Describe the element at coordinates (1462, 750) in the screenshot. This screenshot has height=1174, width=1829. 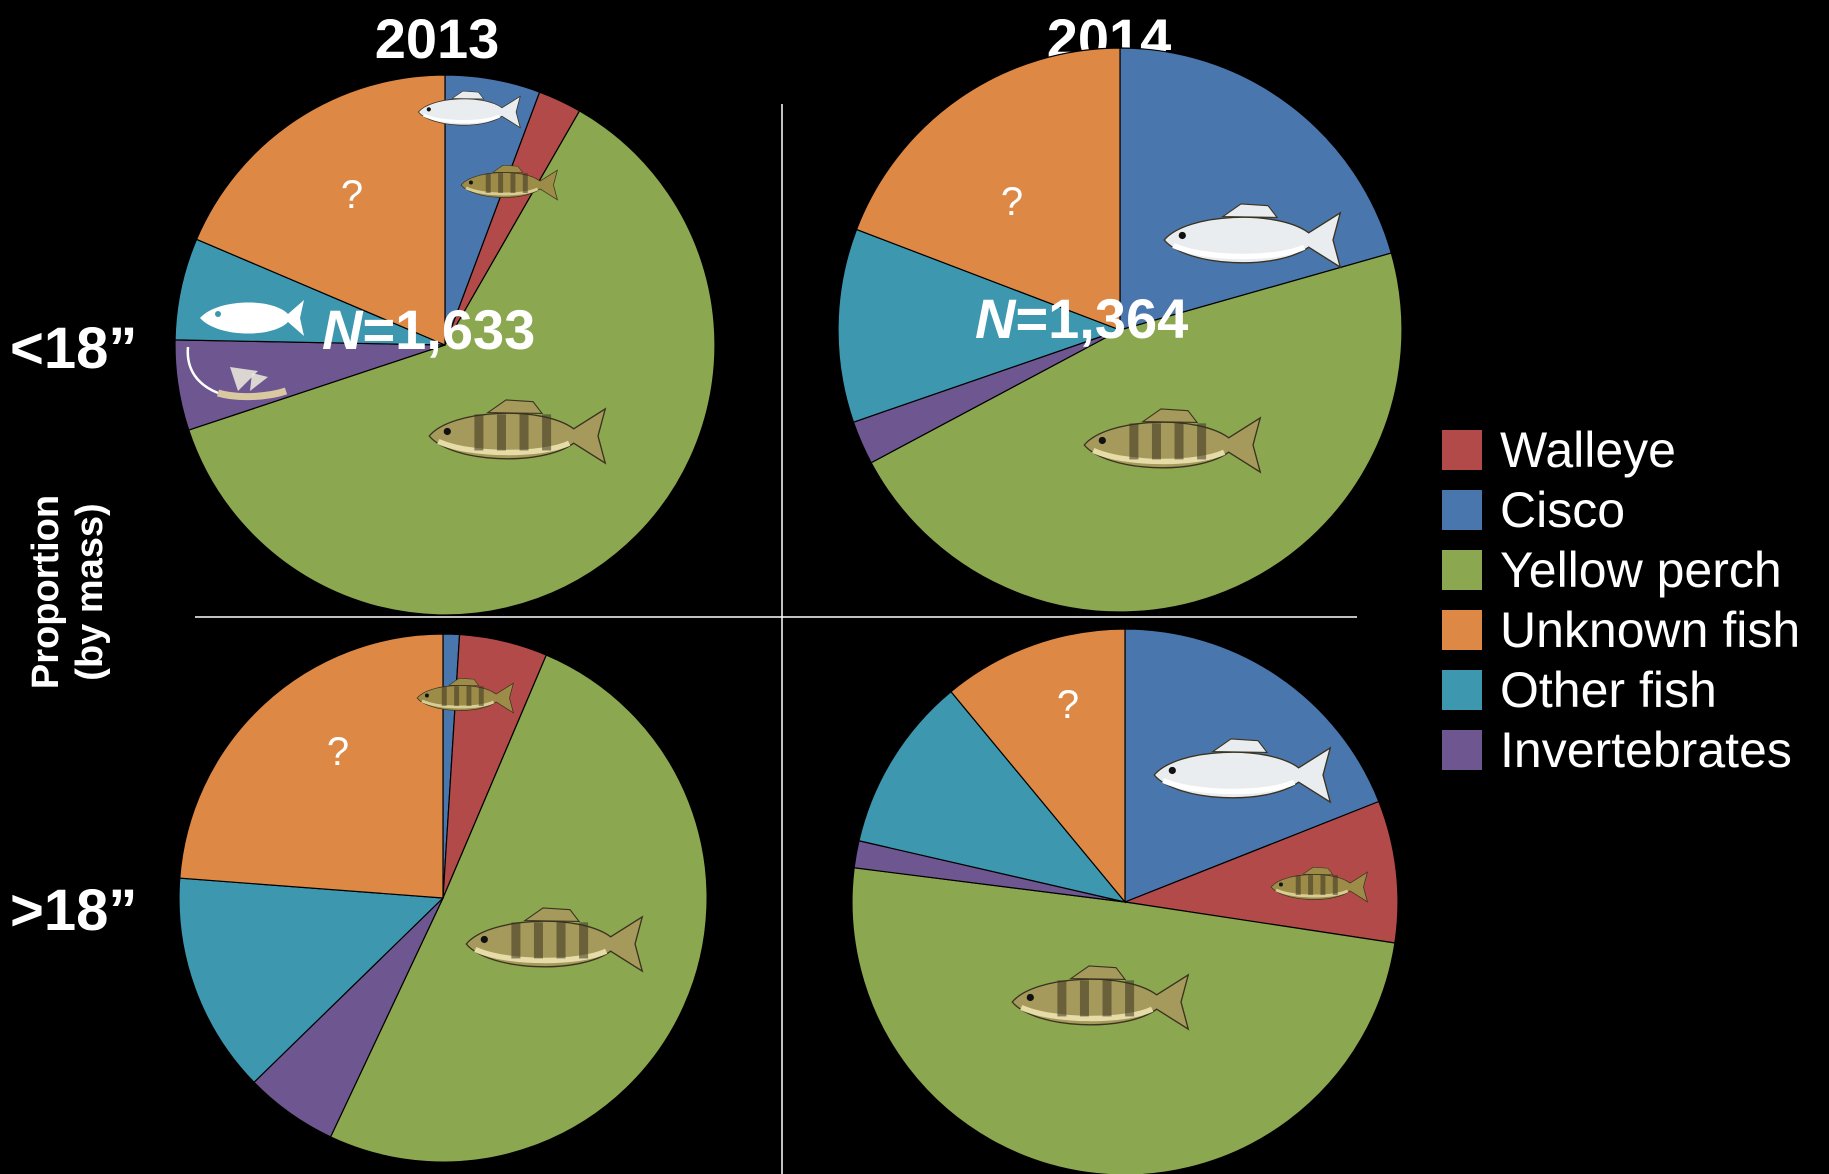
I see `legend-swatch-invertebrates` at that location.